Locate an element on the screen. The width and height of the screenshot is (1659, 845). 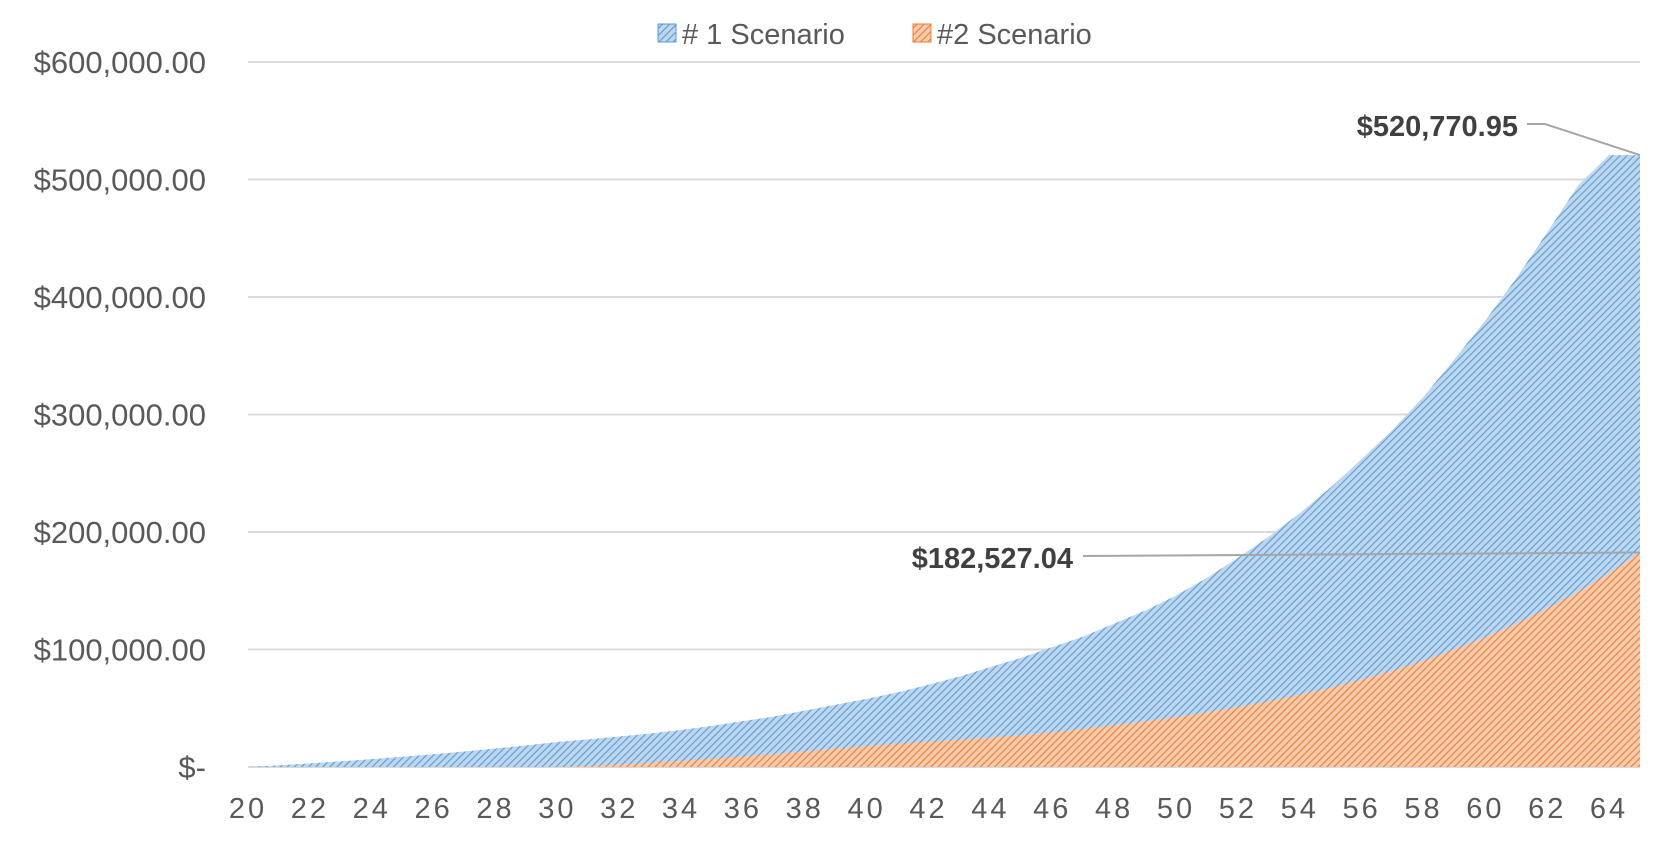
y-tick-label: $400,000.00 is located at coordinates (120, 297).